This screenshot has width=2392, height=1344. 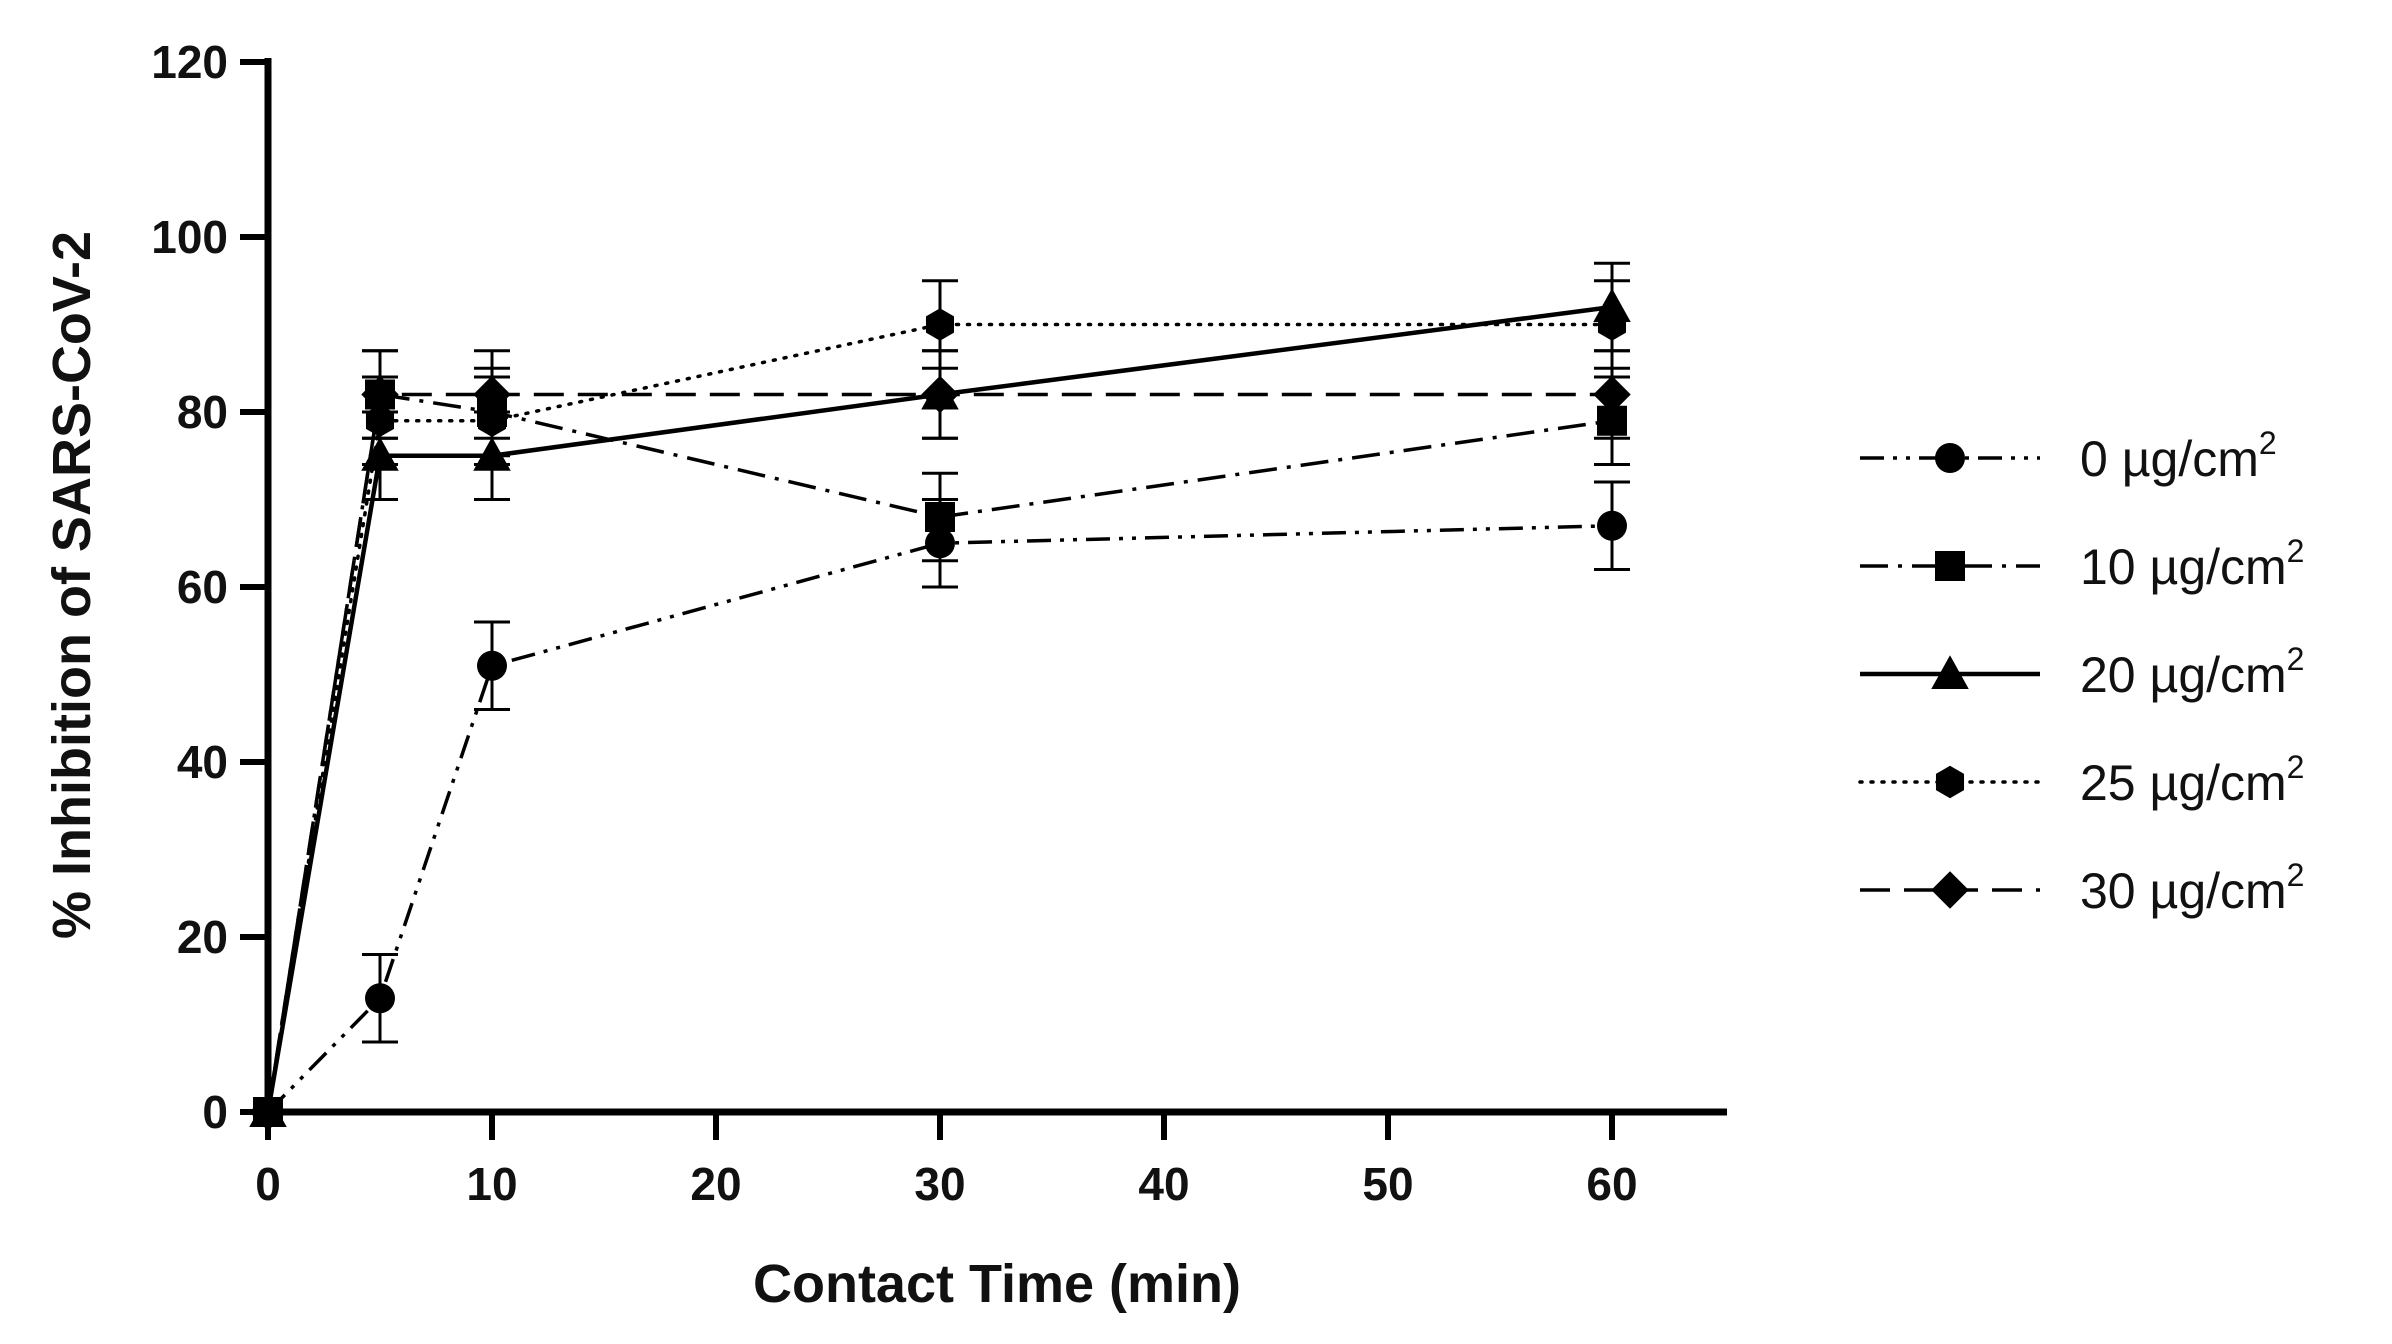 I want to click on x-tick-label: 60, so click(x=1611, y=1184).